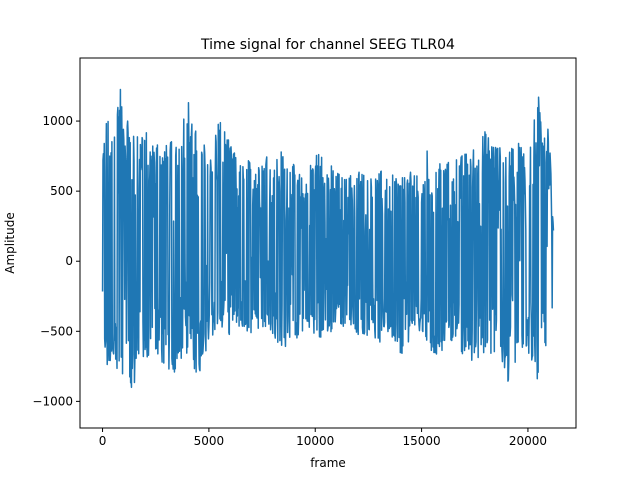 The height and width of the screenshot is (480, 640). I want to click on y-axis-ticks: −1000 −500 0 500 1000, so click(56, 261).